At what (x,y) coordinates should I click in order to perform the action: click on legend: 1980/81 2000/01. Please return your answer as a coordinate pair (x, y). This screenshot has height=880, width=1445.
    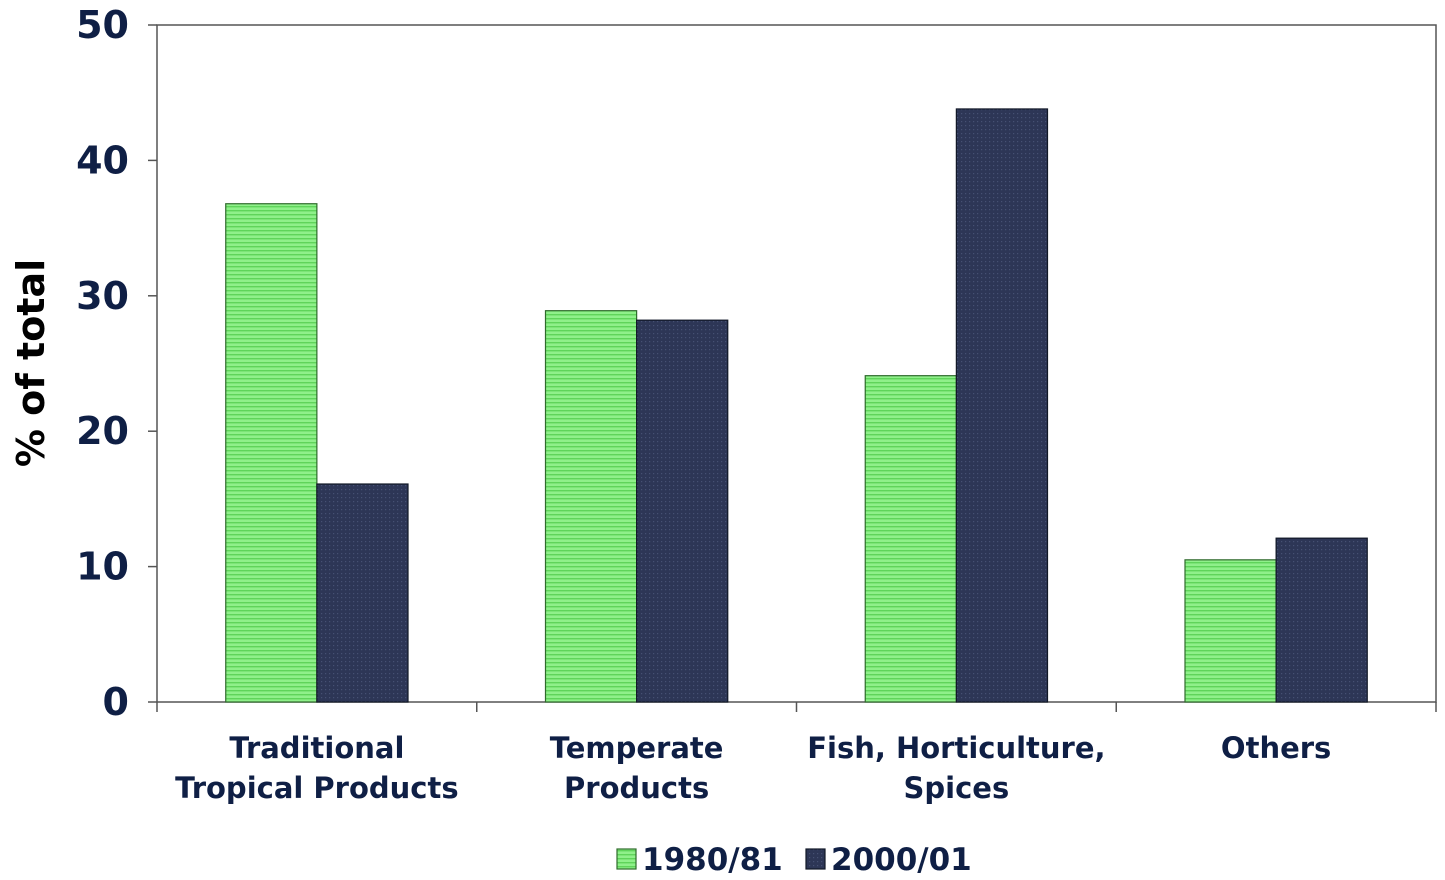
    Looking at the image, I should click on (794, 860).